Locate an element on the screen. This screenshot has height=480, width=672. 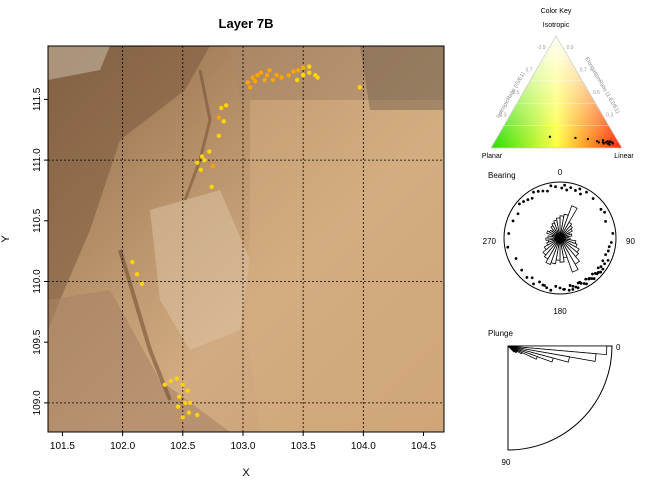
ternary-right-tick: 0.7 is located at coordinates (583, 71).